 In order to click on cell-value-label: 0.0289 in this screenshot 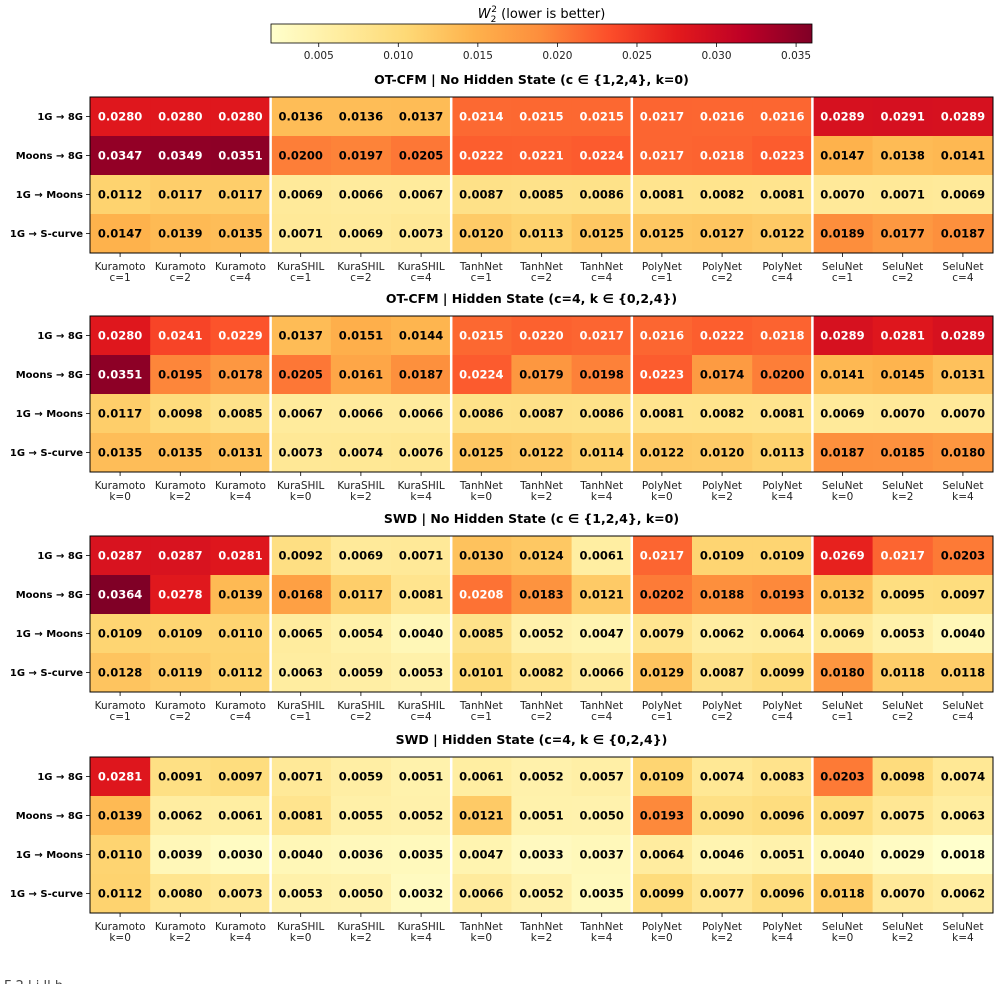, I will do `click(963, 336)`.